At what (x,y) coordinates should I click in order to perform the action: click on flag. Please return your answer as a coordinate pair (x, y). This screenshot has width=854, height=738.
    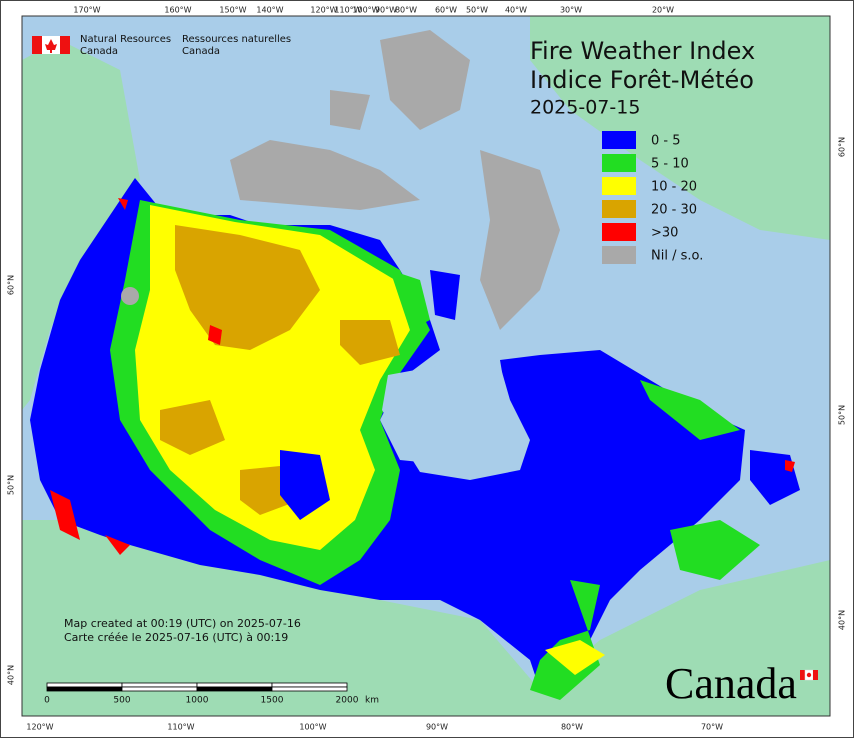
    Looking at the image, I should click on (51, 45).